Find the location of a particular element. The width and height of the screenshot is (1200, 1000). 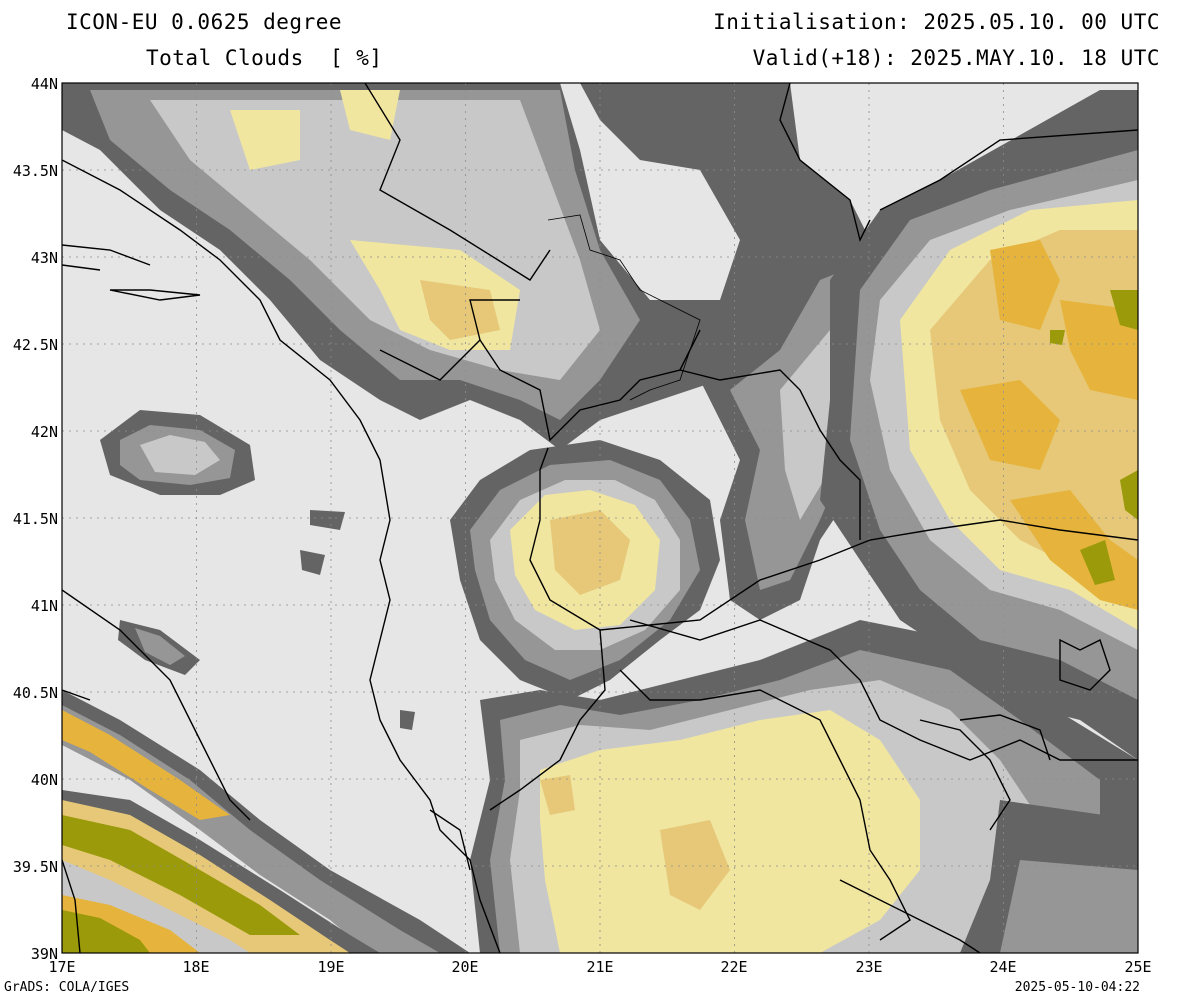

lat-label-42n: 42N is located at coordinates (44, 432).